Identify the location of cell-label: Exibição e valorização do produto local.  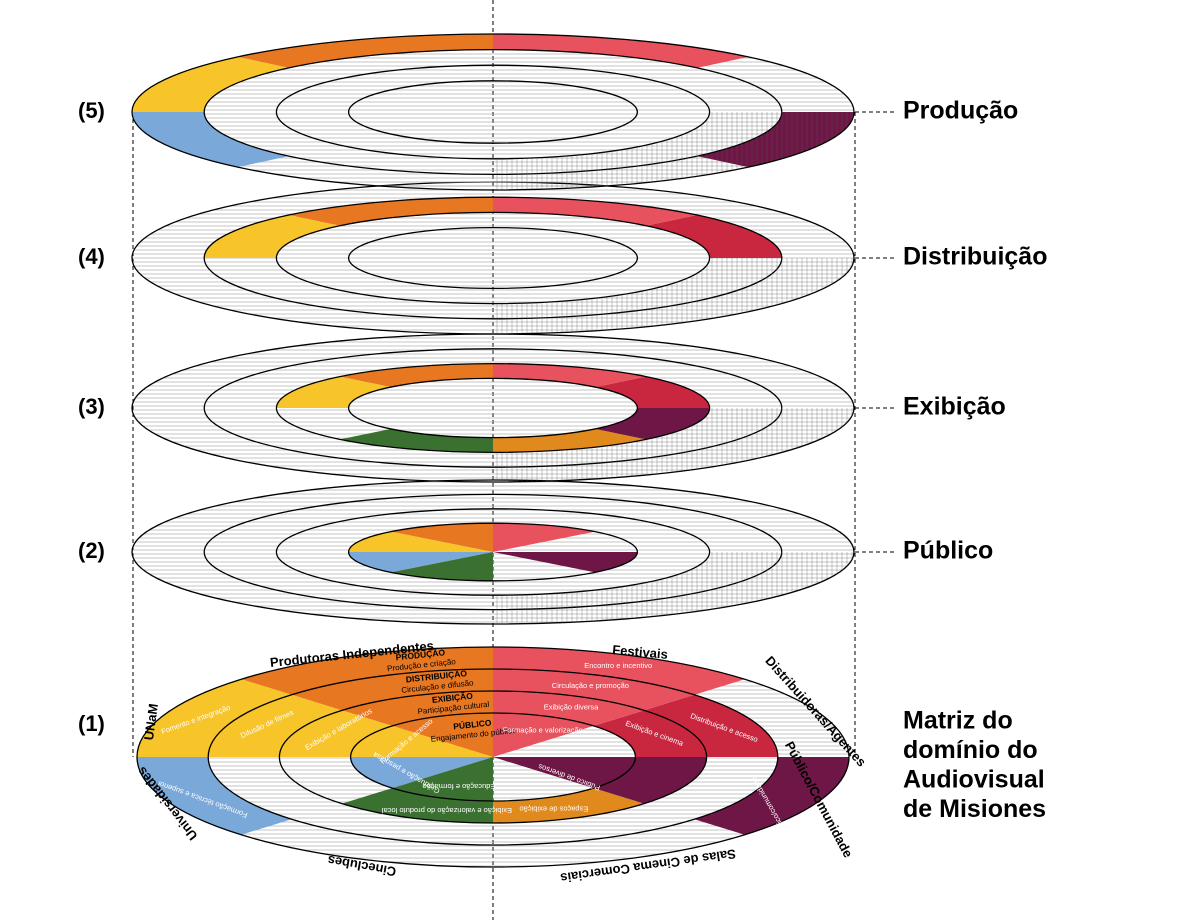
(447, 810).